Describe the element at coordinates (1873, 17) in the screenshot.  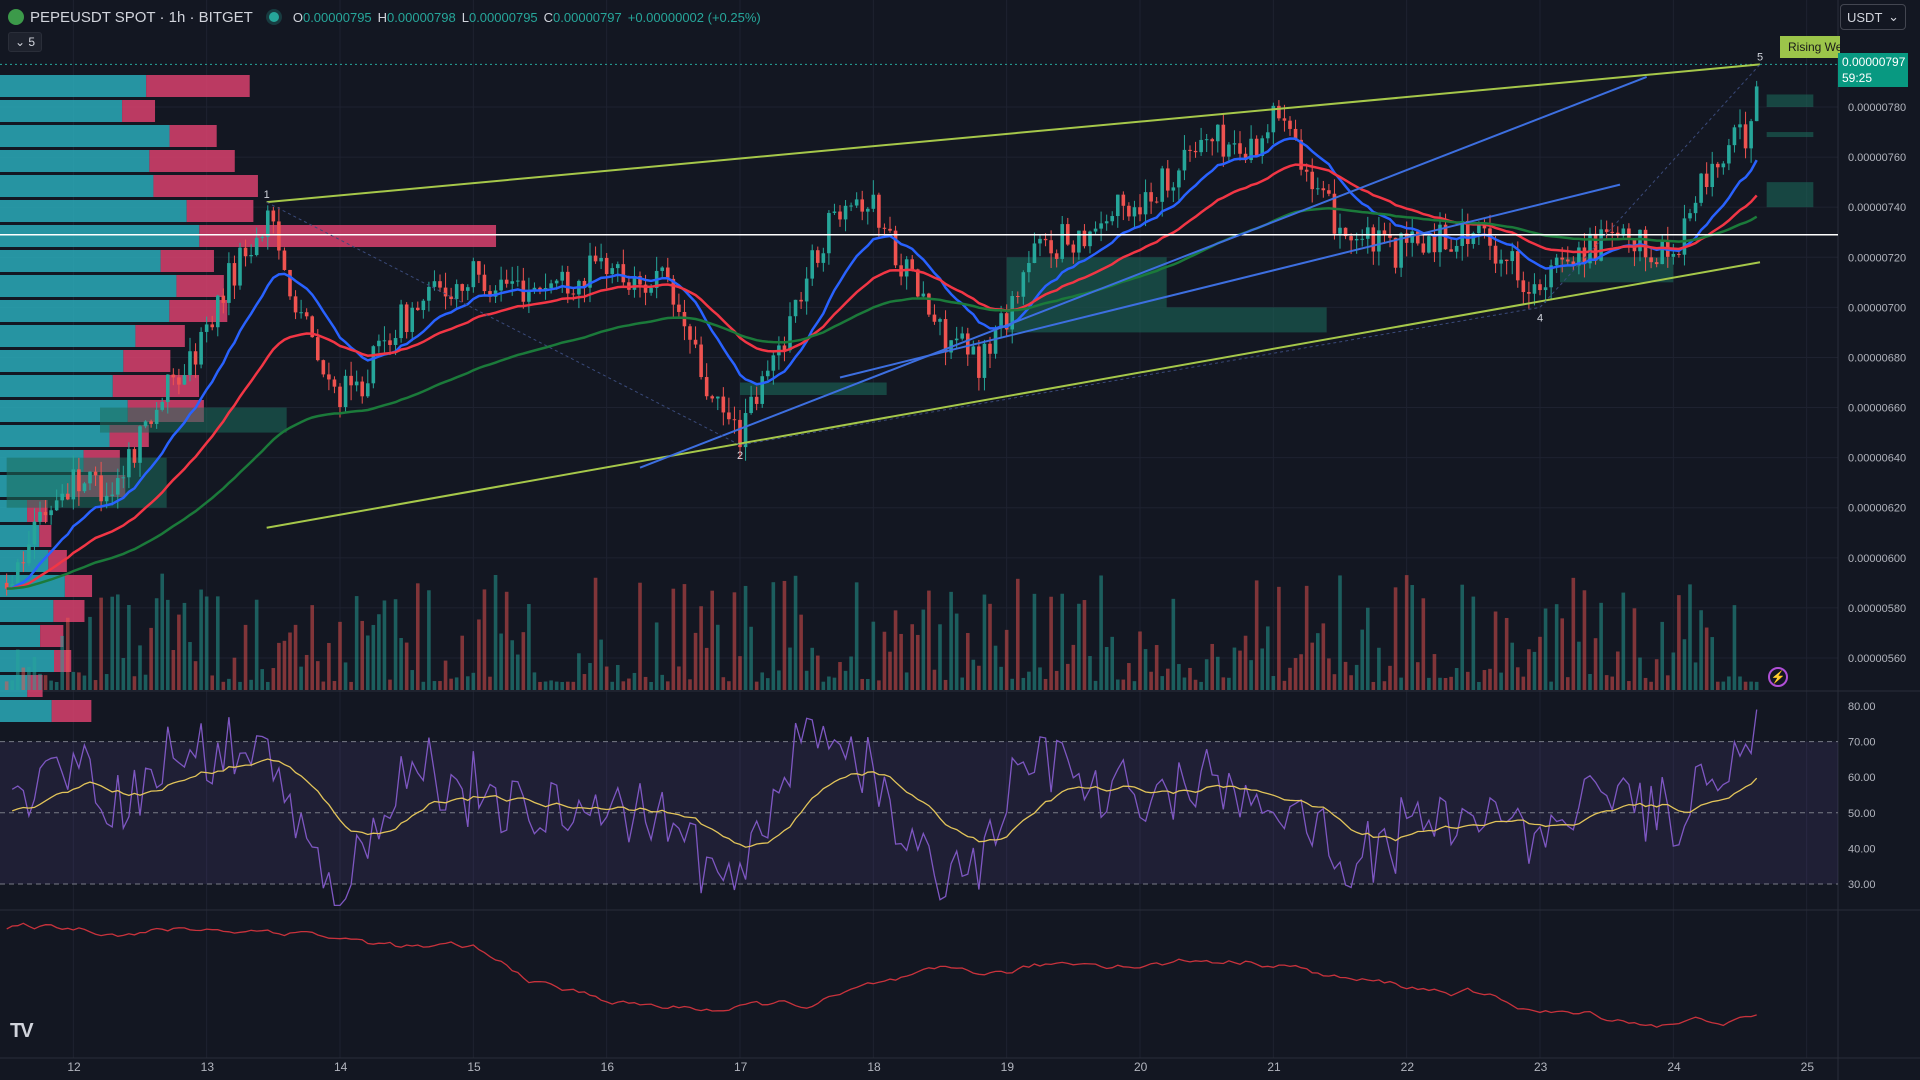
I see `currency-selector: USDT ⌄` at that location.